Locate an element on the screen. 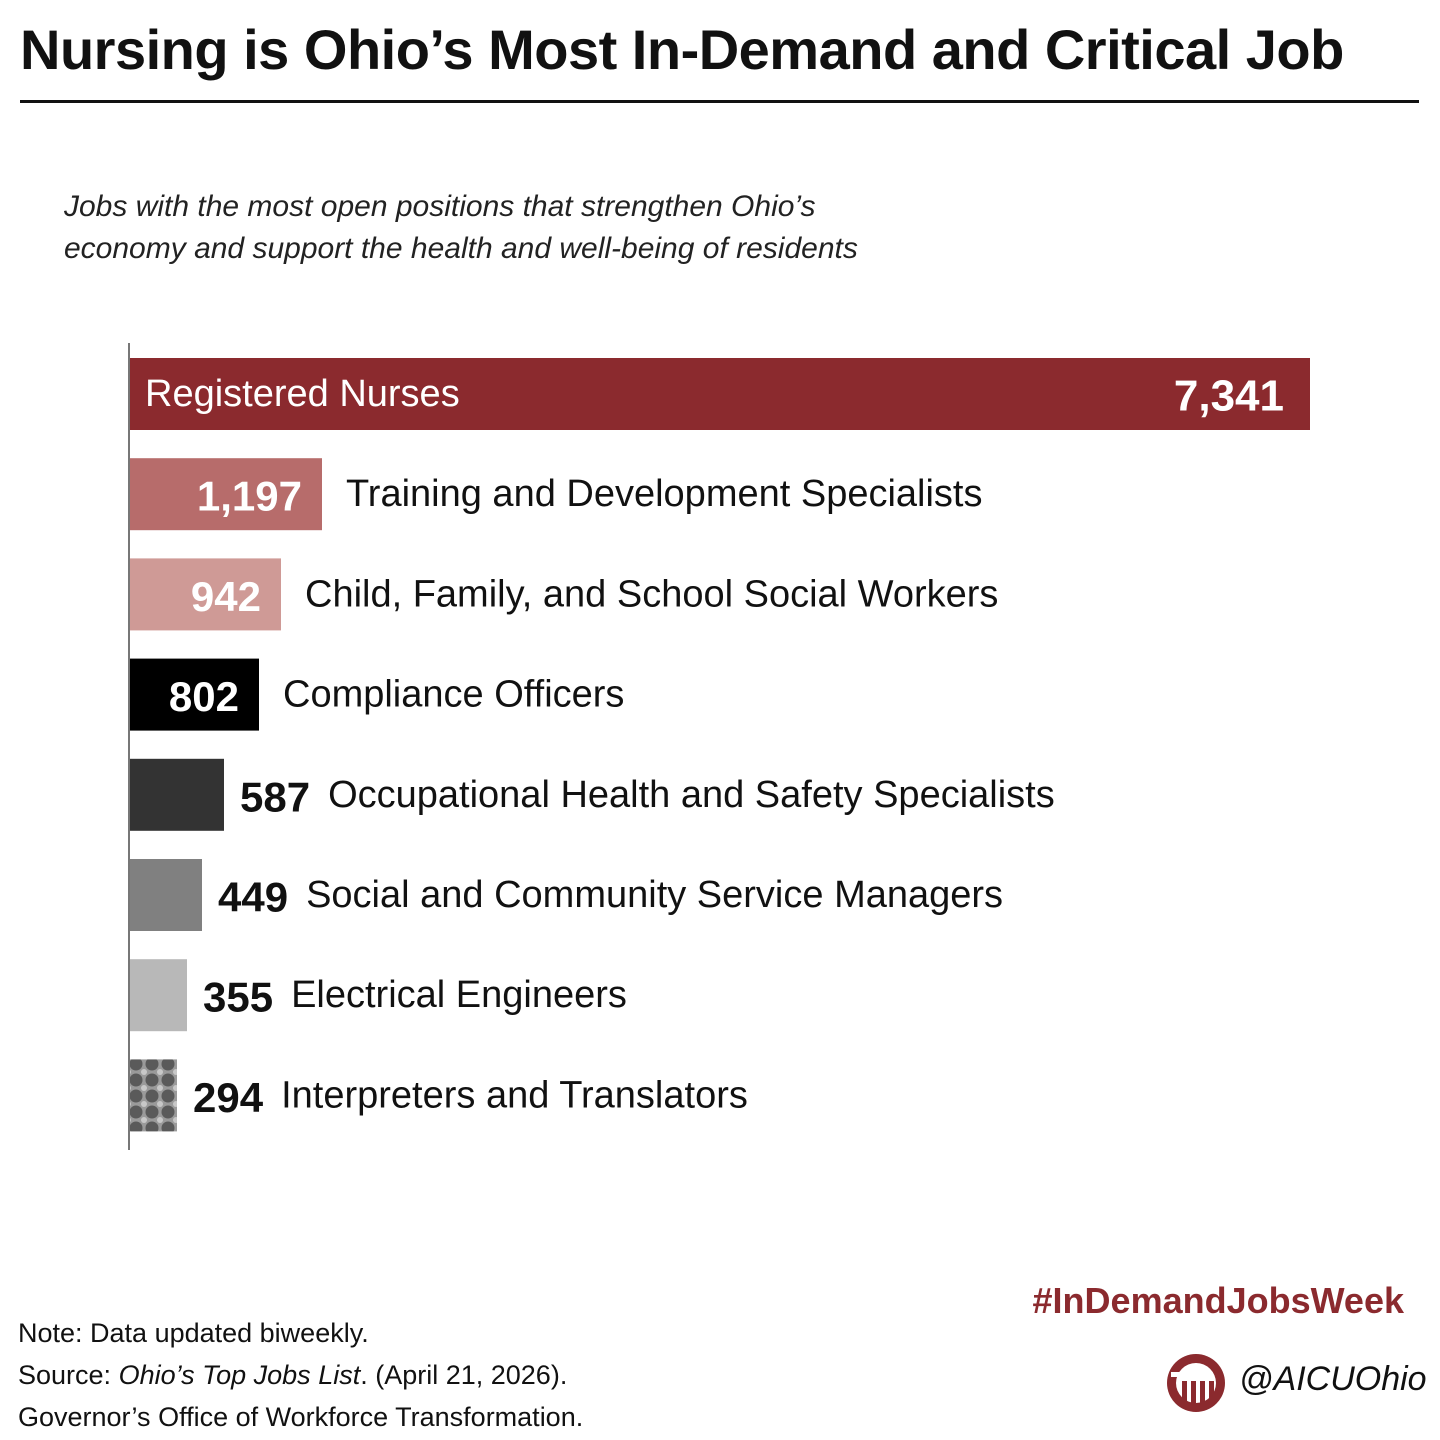 This screenshot has width=1440, height=1440. category-label-1: Registered Nurses is located at coordinates (302, 394).